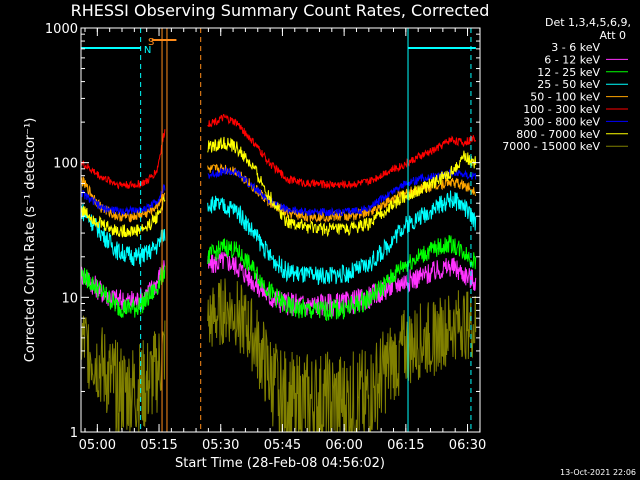  What do you see at coordinates (61, 29) in the screenshot?
I see `y-tick-label: 1000` at bounding box center [61, 29].